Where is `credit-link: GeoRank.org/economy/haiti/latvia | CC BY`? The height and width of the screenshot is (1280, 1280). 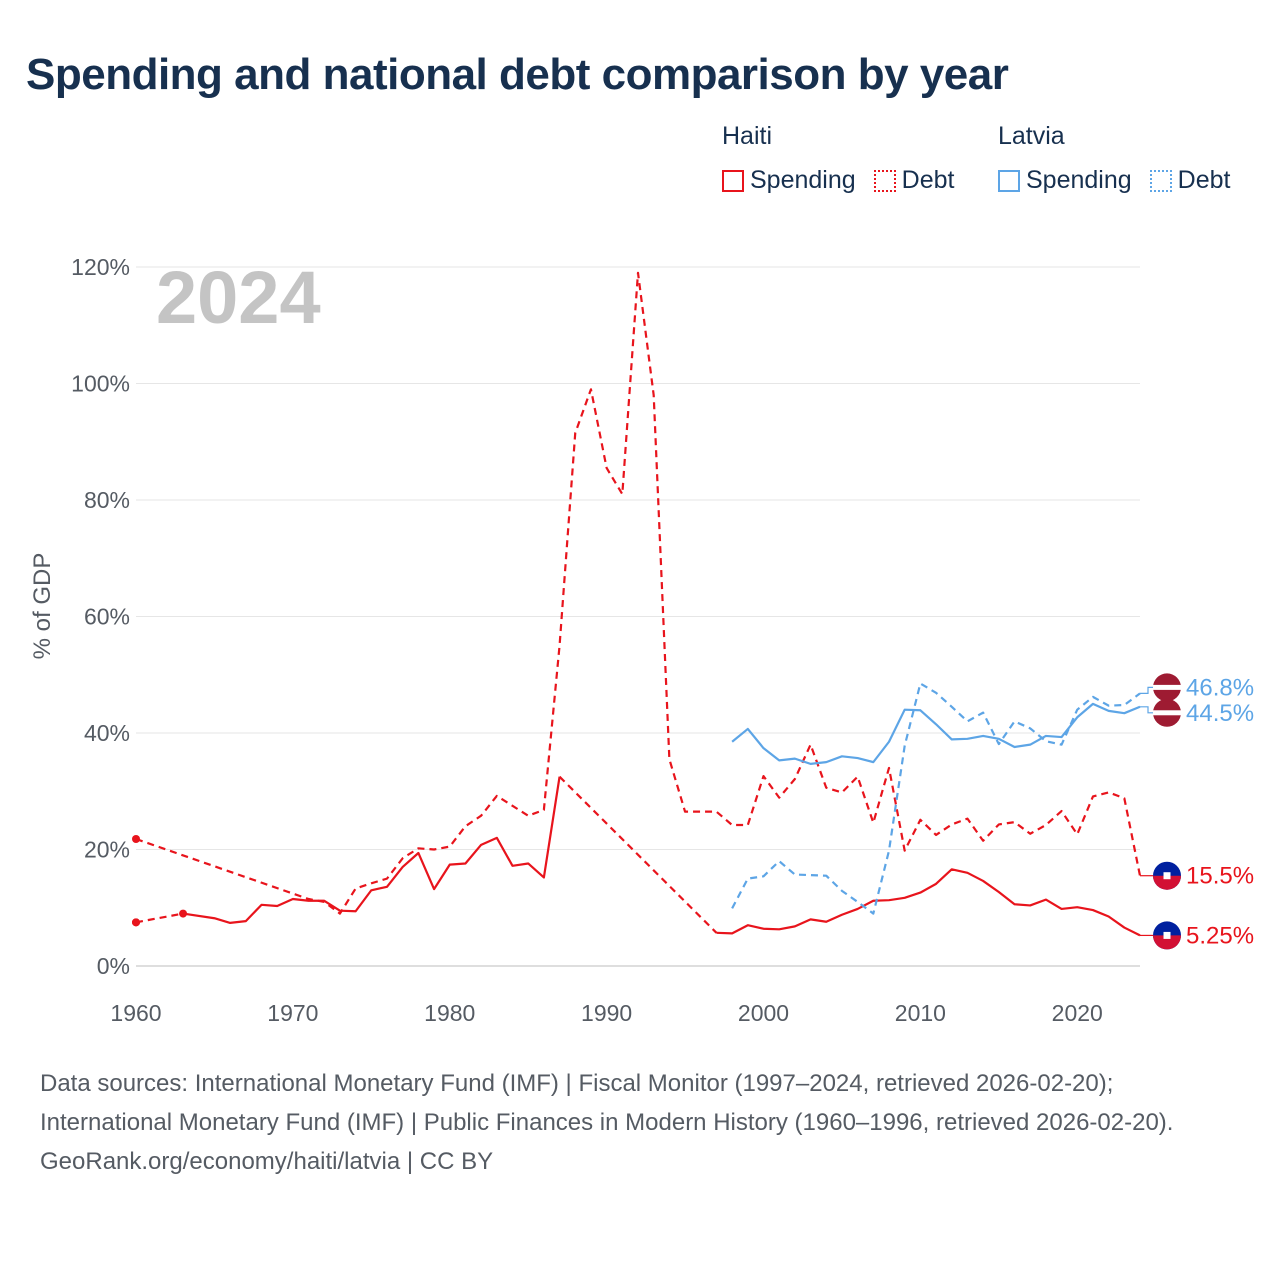
credit-link: GeoRank.org/economy/haiti/latvia | CC BY is located at coordinates (267, 1161).